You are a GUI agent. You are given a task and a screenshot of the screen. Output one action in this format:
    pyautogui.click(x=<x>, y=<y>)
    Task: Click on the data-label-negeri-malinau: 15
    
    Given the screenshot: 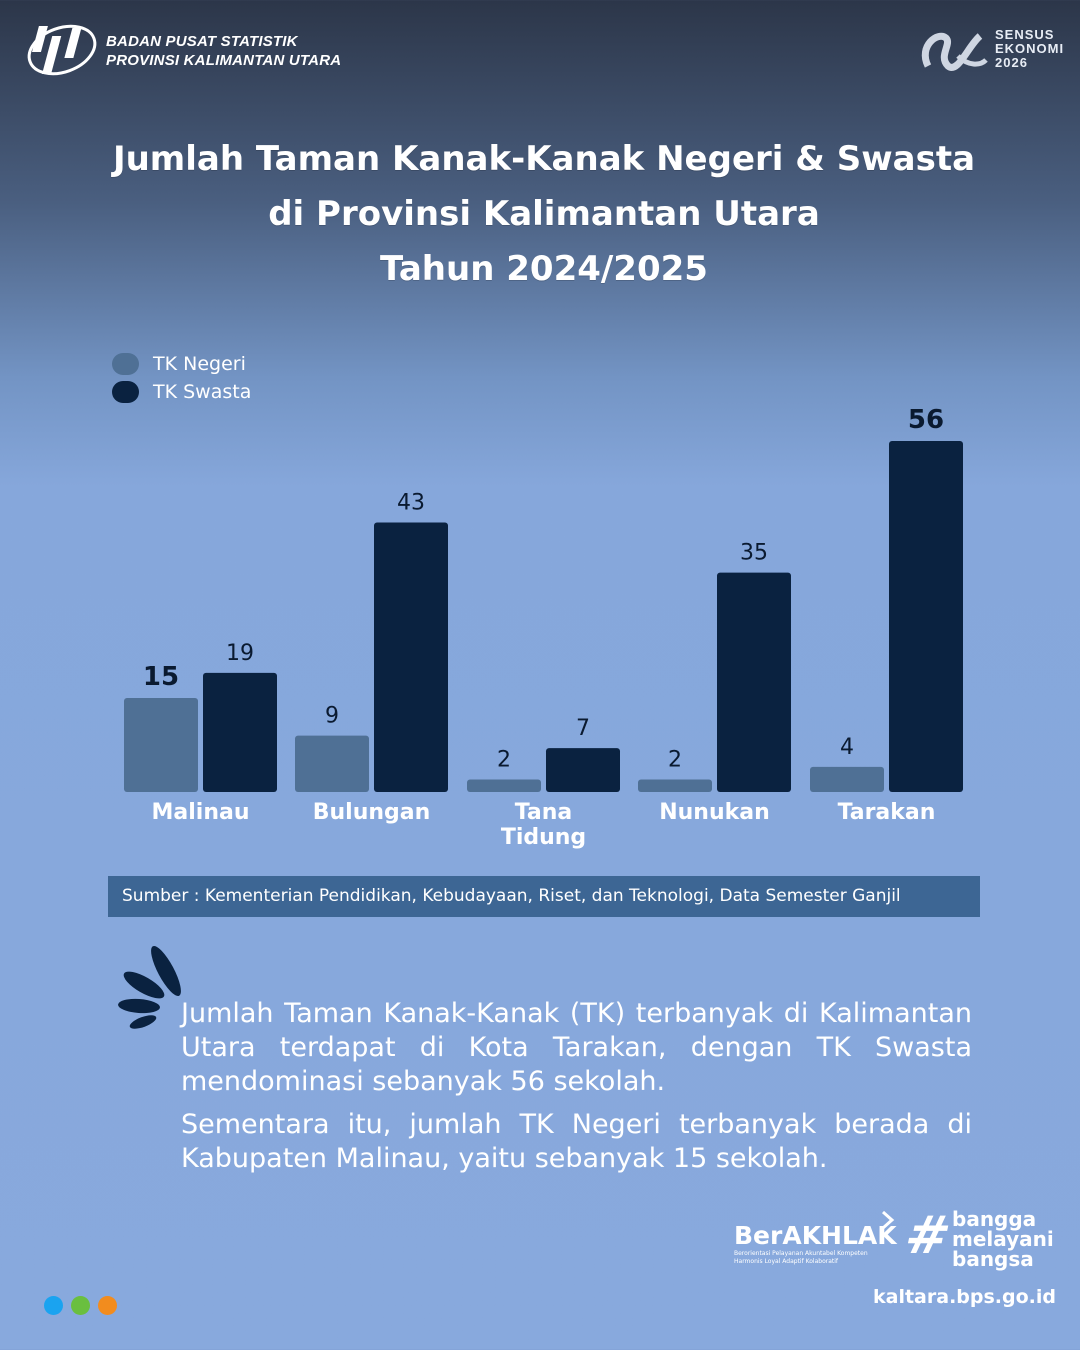 What is the action you would take?
    pyautogui.click(x=161, y=677)
    